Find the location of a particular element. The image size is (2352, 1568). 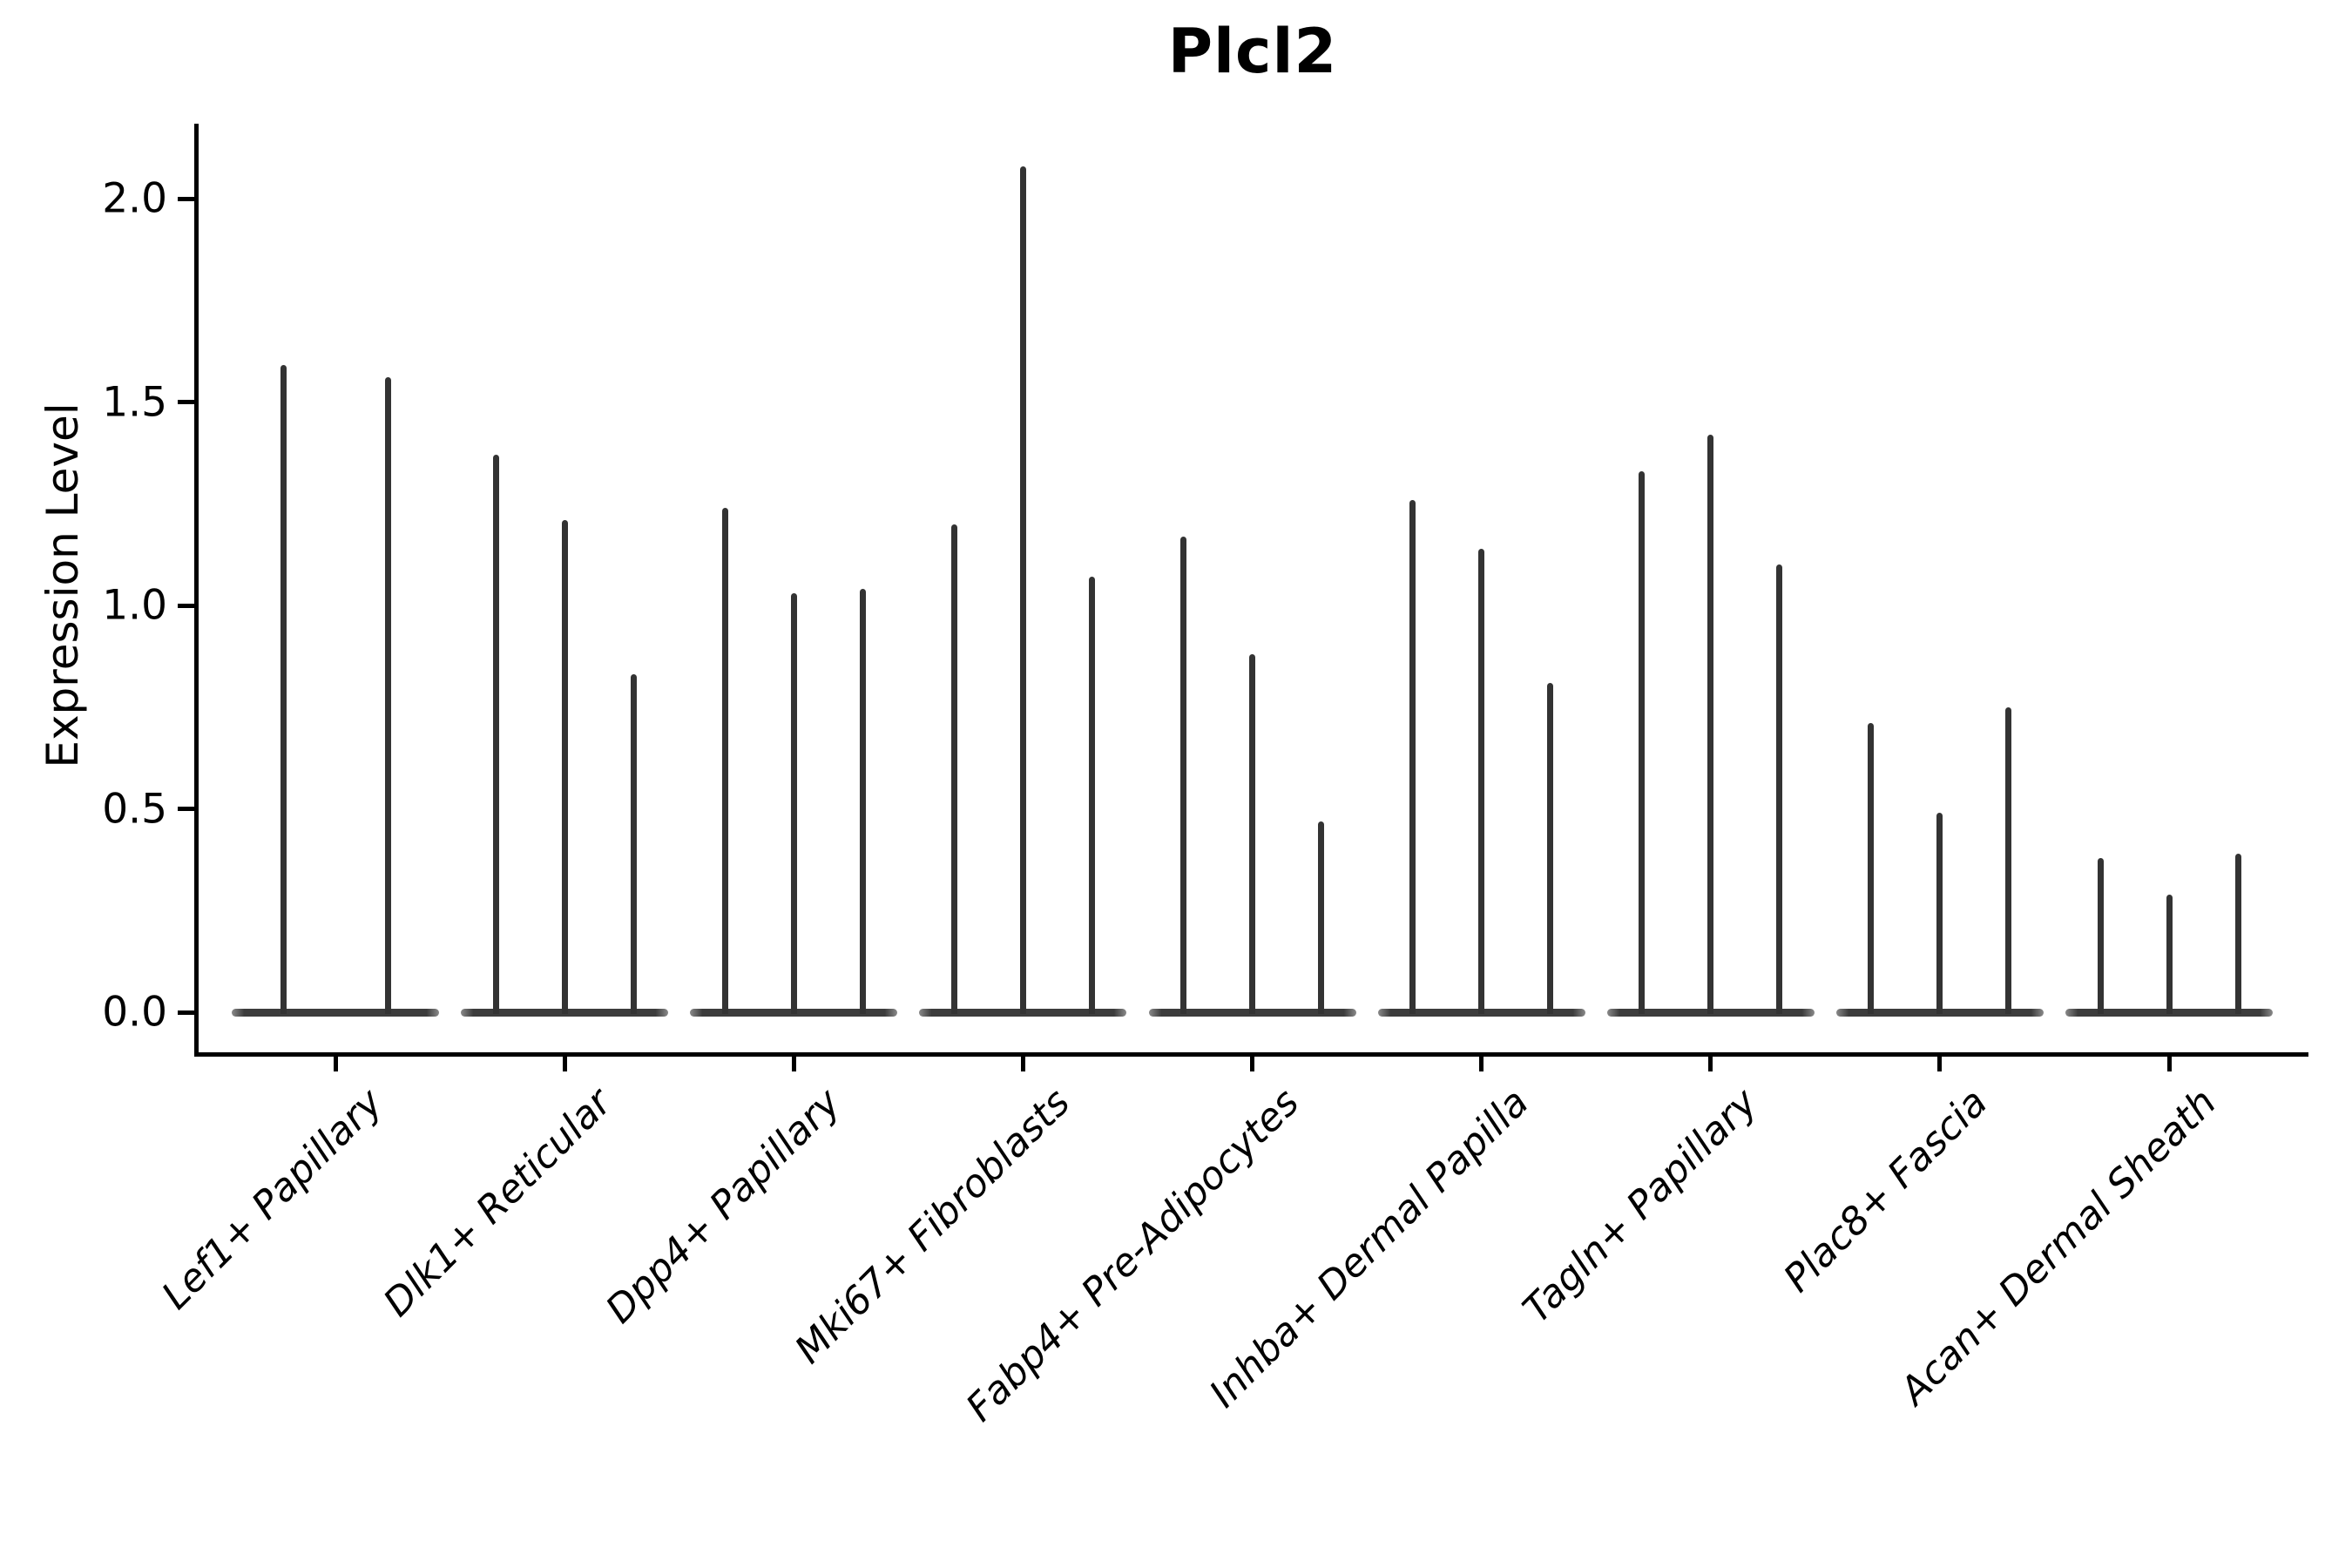

violin-baseline is located at coordinates (335, 1013).